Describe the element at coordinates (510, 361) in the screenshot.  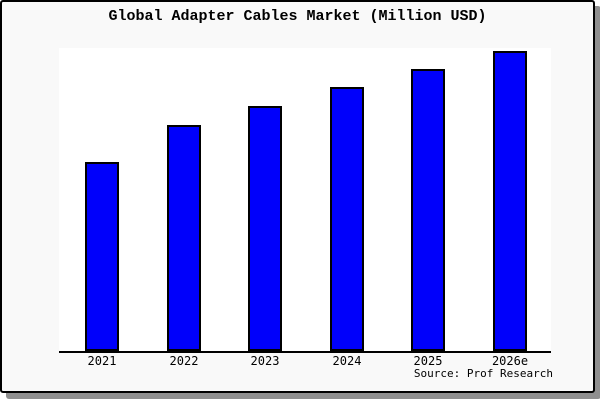
I see `x-tick-label-2026e: 2026e` at that location.